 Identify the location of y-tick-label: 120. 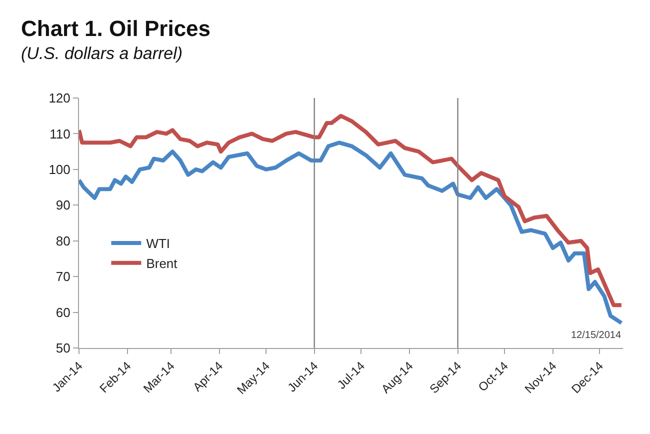
(59, 98).